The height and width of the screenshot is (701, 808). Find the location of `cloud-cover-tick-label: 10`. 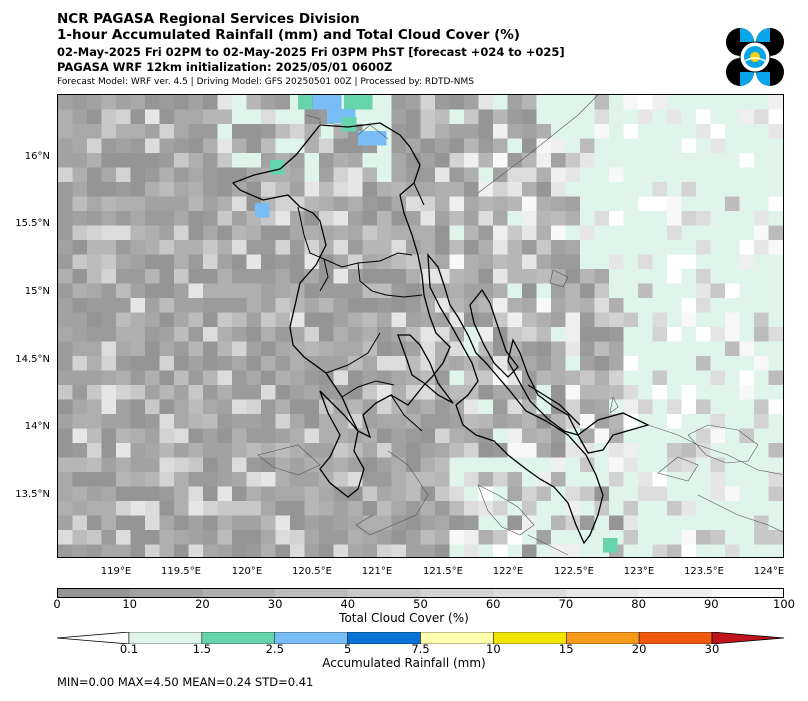

cloud-cover-tick-label: 10 is located at coordinates (130, 604).